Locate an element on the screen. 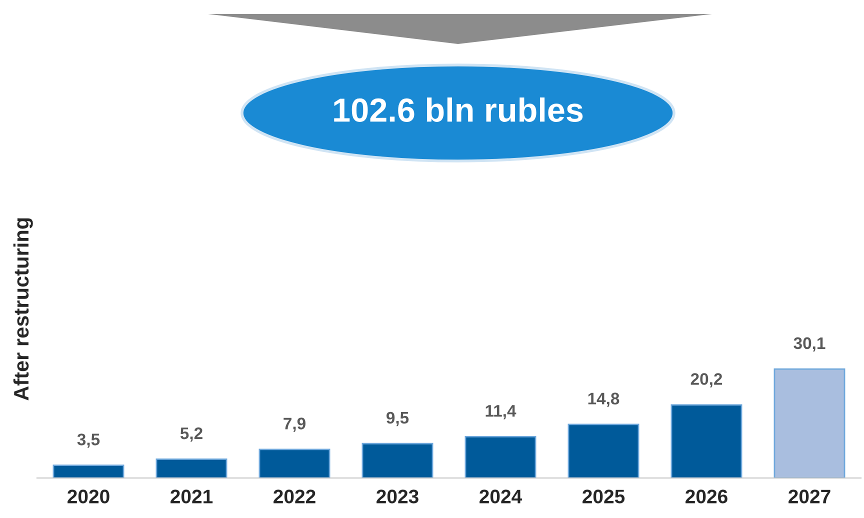 This screenshot has width=864, height=518. data-label: 7,9 is located at coordinates (295, 425).